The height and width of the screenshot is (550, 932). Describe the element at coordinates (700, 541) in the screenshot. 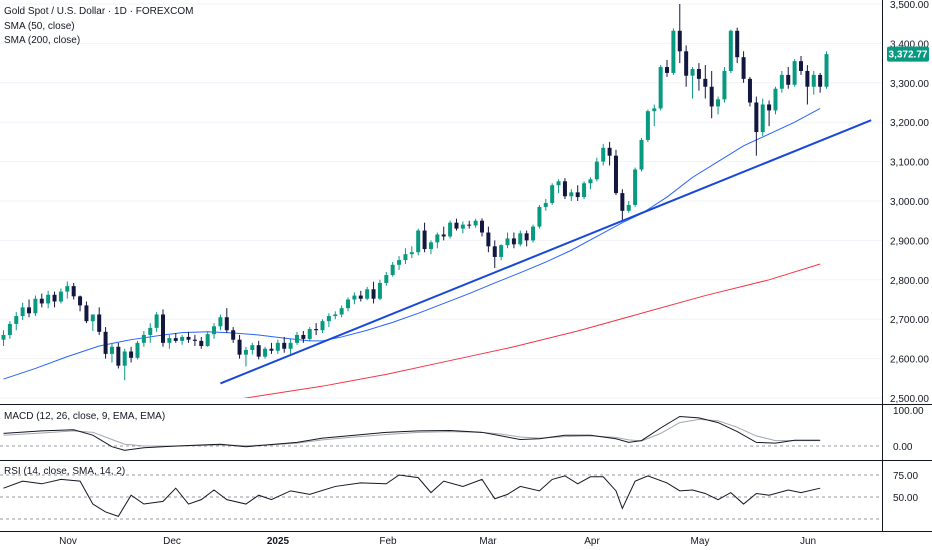

I see `time-tick-label: May` at that location.